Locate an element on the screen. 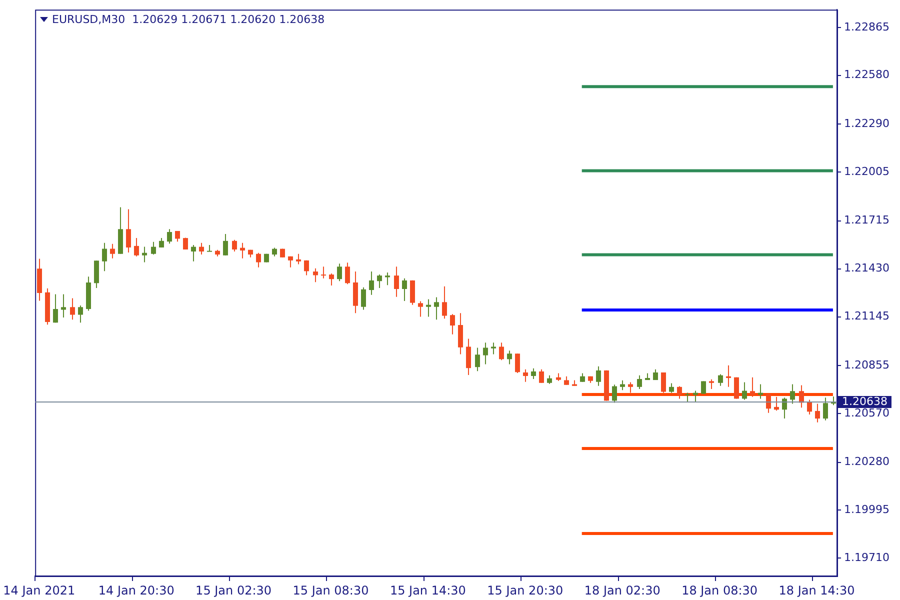 This screenshot has height=600, width=900. x-tick-label: 14 Jan 2021 is located at coordinates (39, 590).